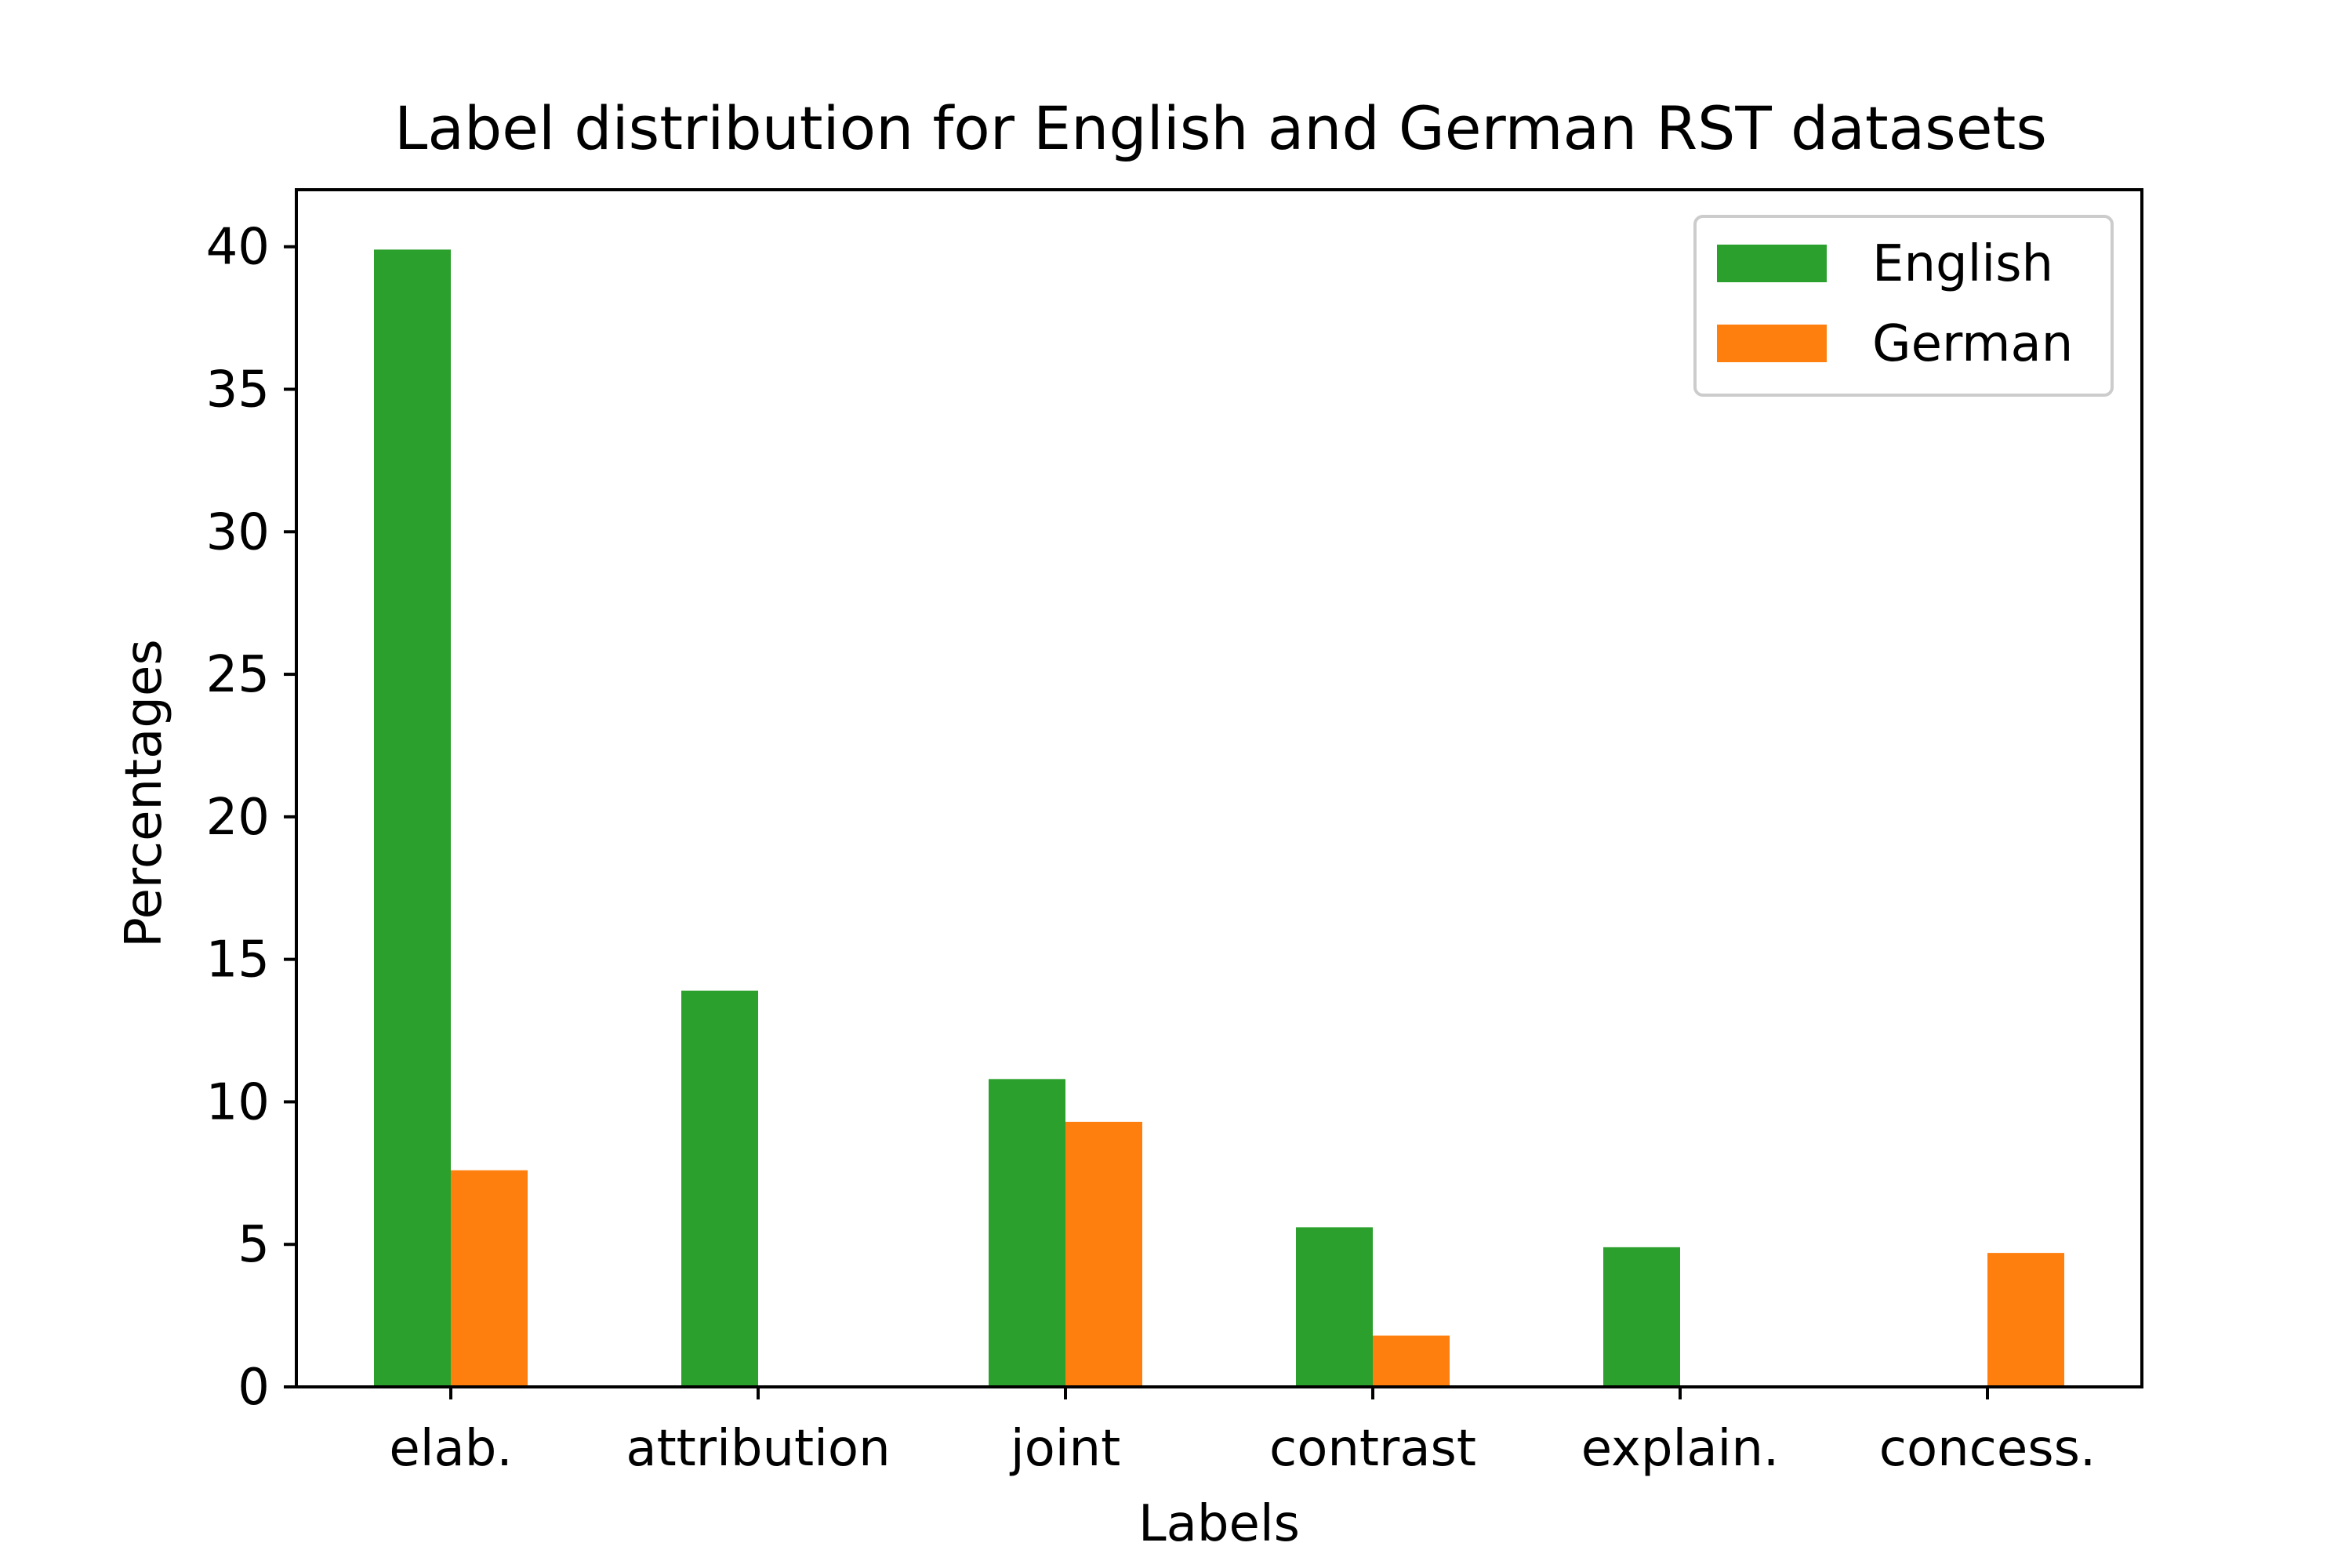 This screenshot has height=1568, width=2352. What do you see at coordinates (238, 390) in the screenshot?
I see `y-tick-label: 35` at bounding box center [238, 390].